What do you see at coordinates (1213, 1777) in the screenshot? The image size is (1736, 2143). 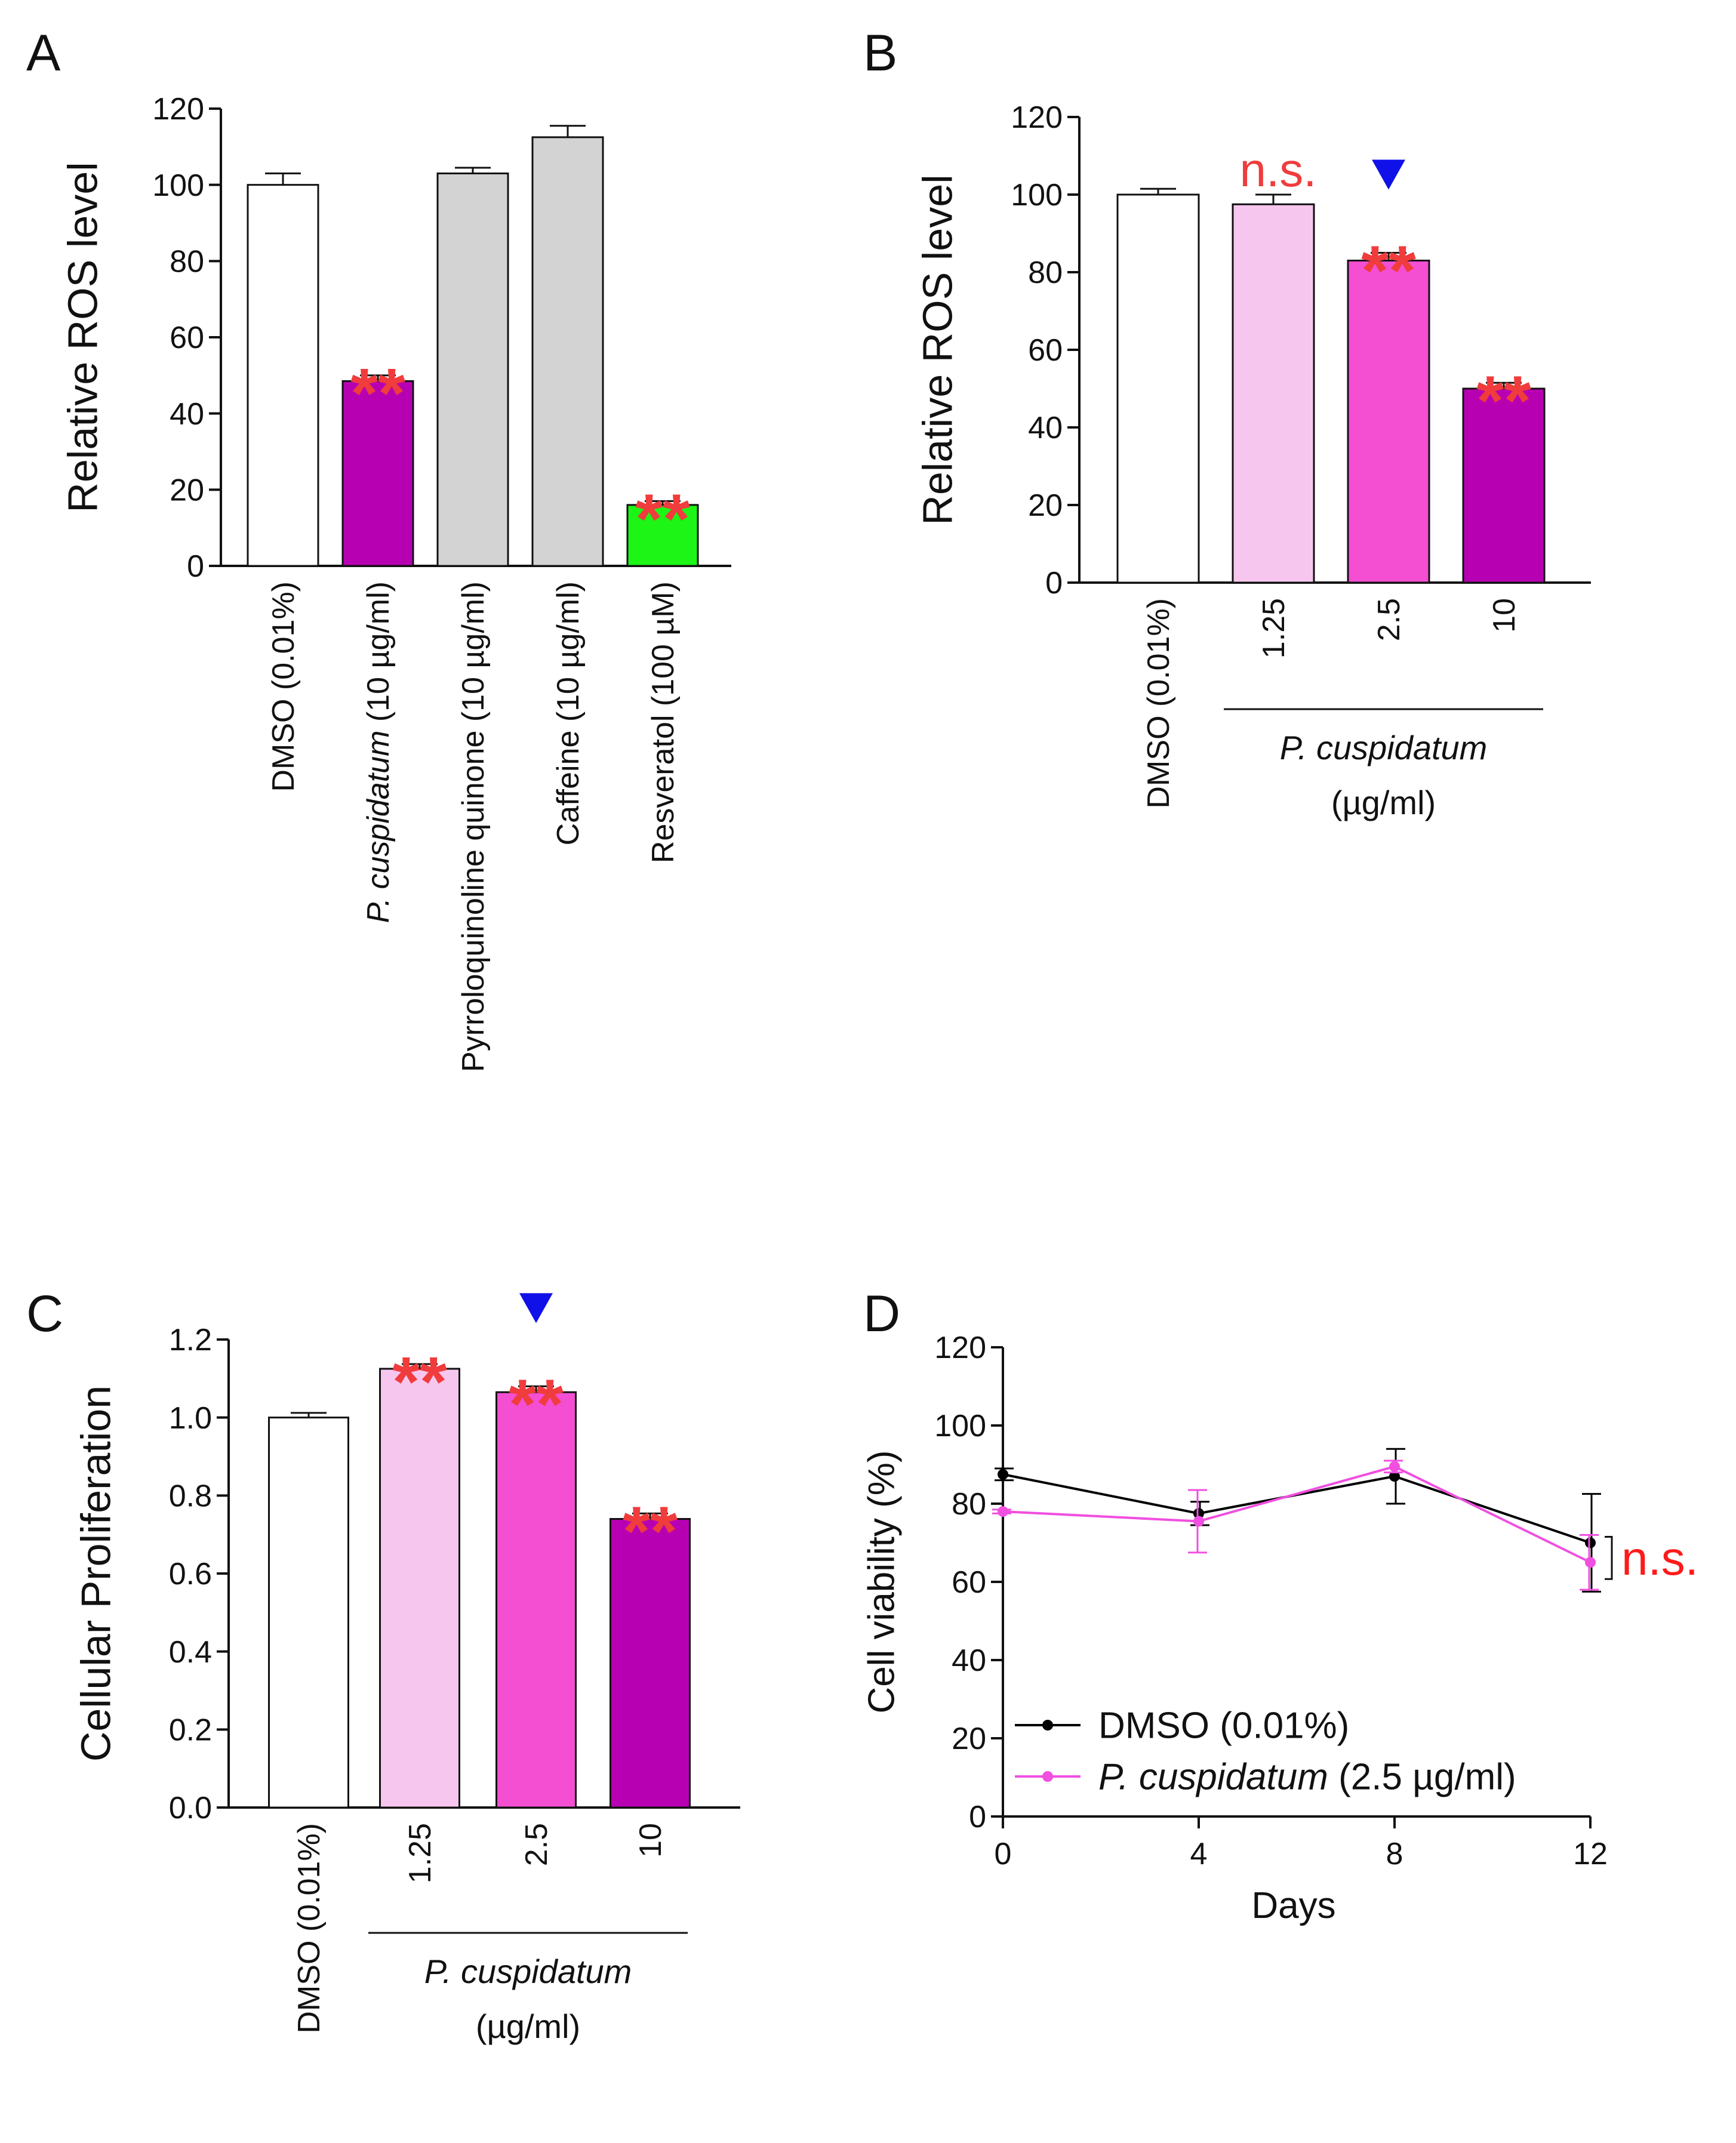 I see `legend-italic: P. cuspidatum` at bounding box center [1213, 1777].